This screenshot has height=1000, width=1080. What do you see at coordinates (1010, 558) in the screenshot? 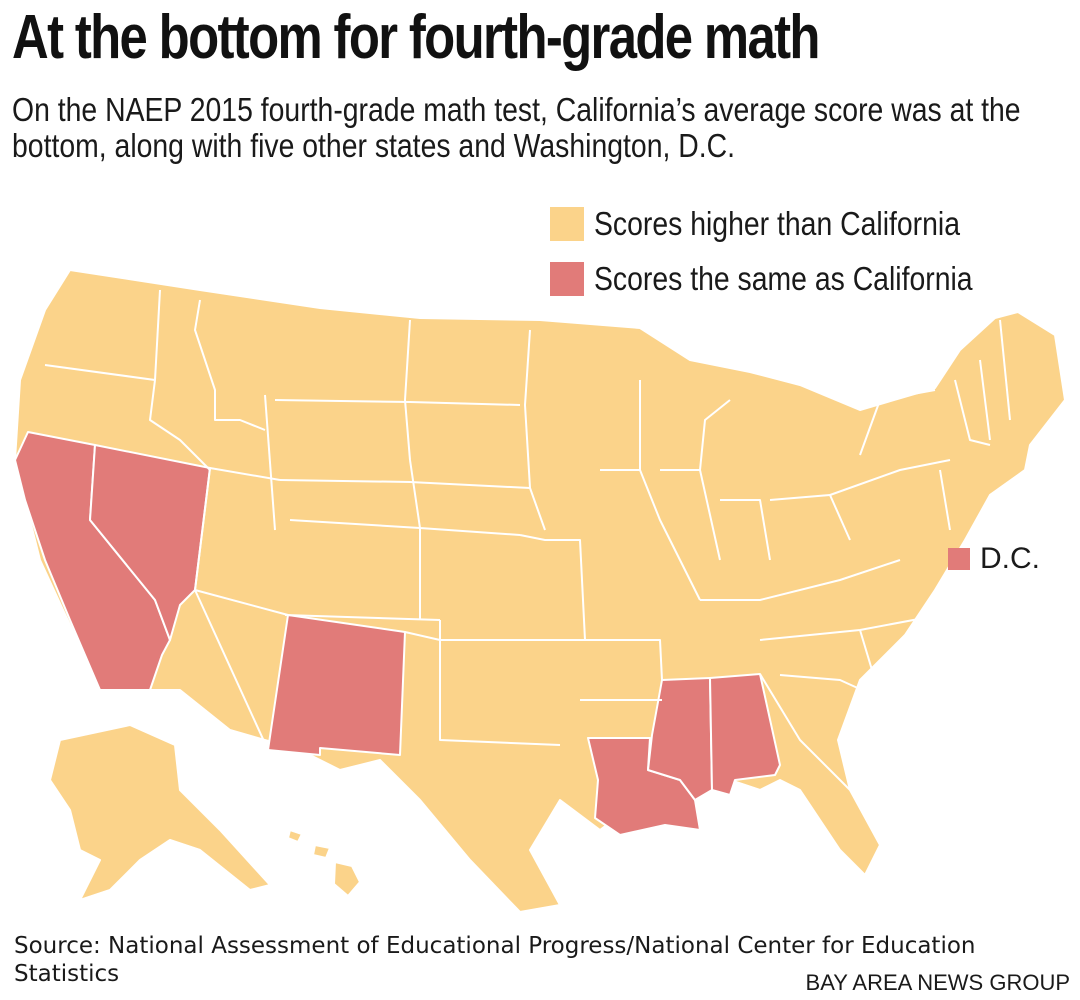
I see `dc-label: D.C.` at bounding box center [1010, 558].